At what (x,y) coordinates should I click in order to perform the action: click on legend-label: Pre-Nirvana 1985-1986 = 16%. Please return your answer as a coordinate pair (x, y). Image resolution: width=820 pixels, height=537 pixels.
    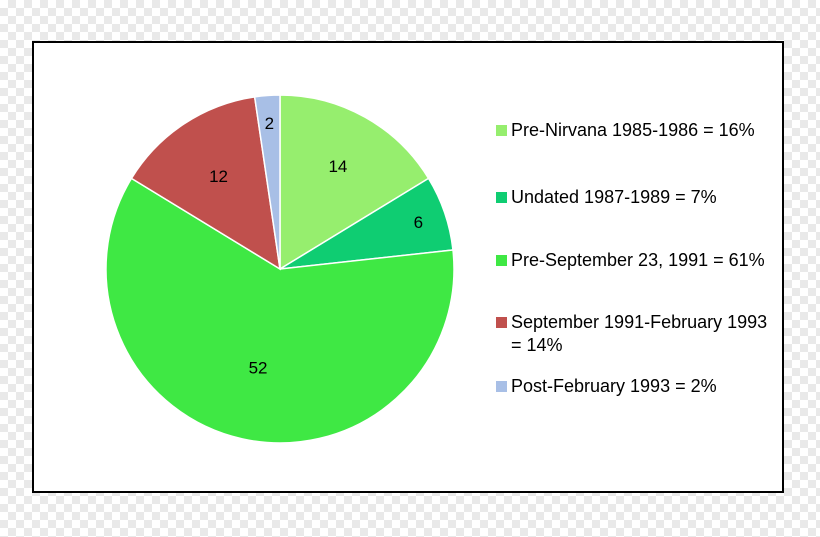
    Looking at the image, I should click on (633, 130).